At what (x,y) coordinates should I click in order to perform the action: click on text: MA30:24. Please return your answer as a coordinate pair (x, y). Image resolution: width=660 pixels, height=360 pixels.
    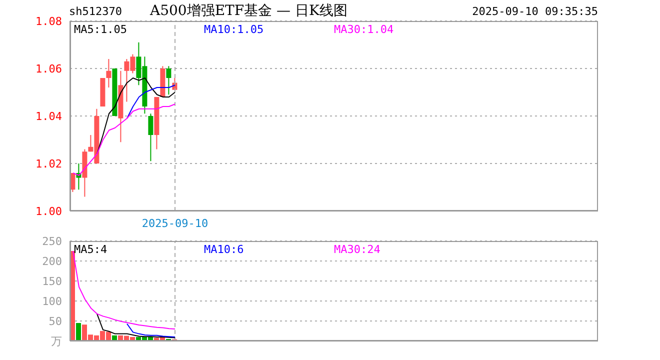
    Looking at the image, I should click on (357, 249).